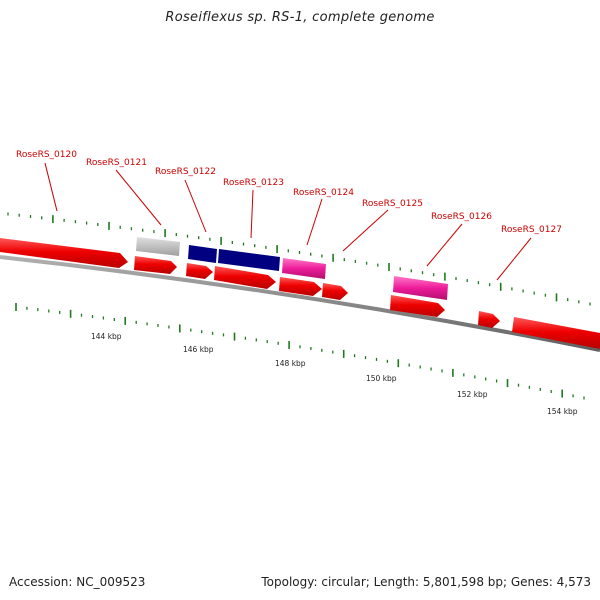  I want to click on gene-label: RoseRS_0120, so click(46, 155).